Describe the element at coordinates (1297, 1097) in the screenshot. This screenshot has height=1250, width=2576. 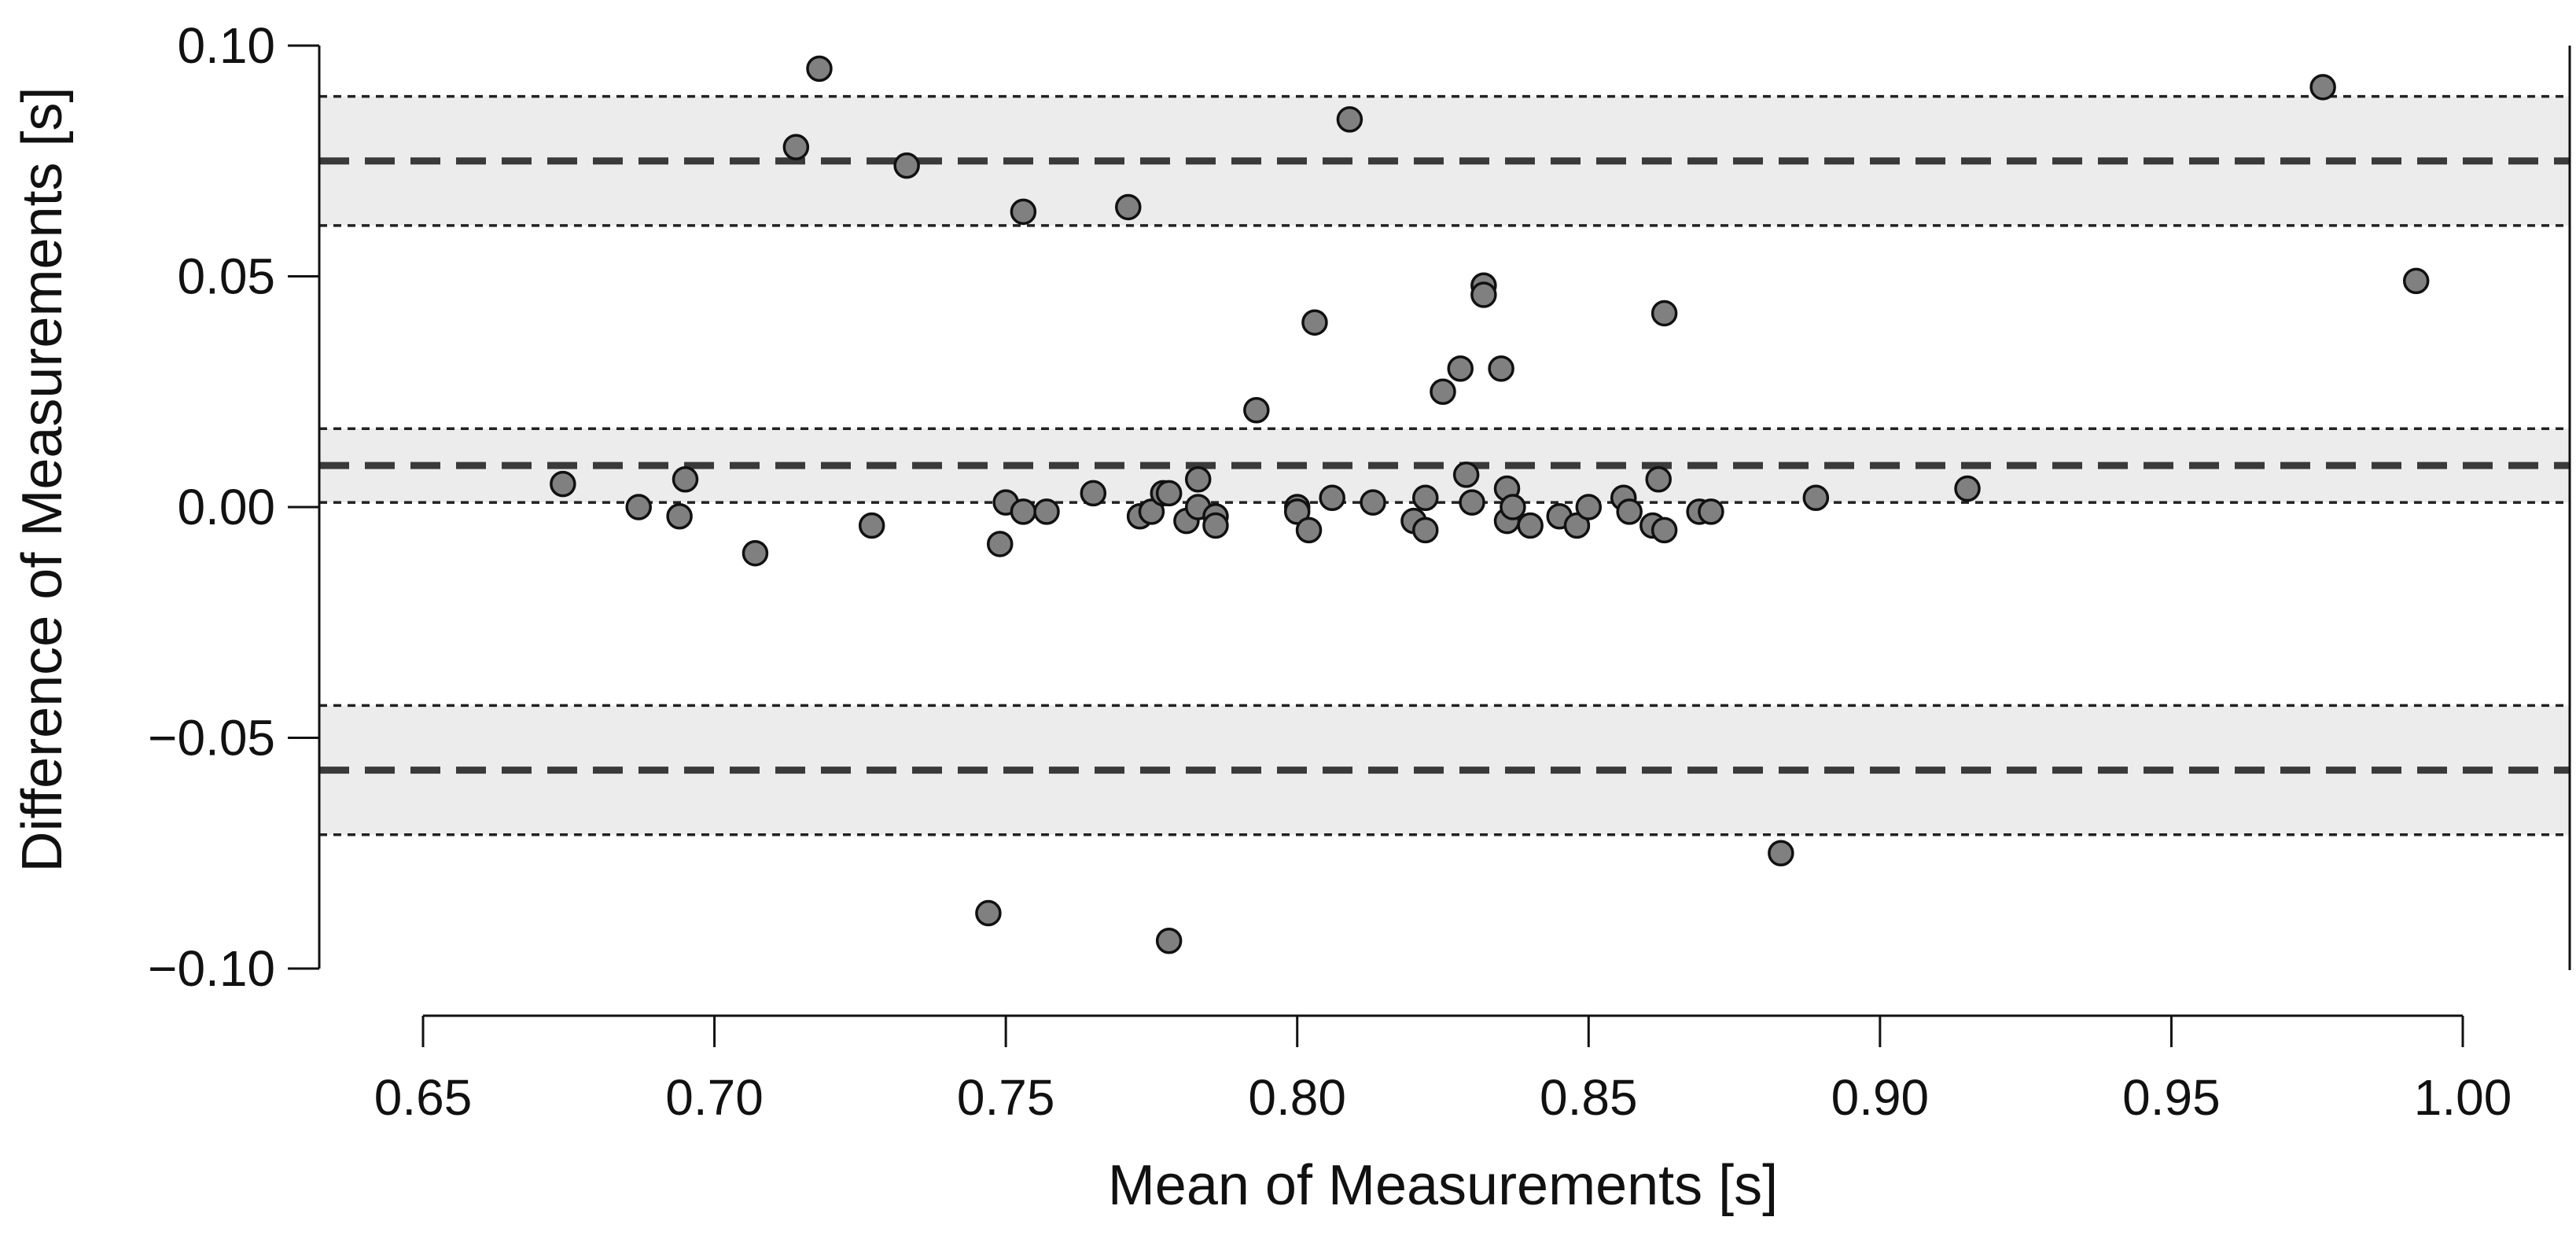
I see `x-tick-label-3: 0.80` at that location.